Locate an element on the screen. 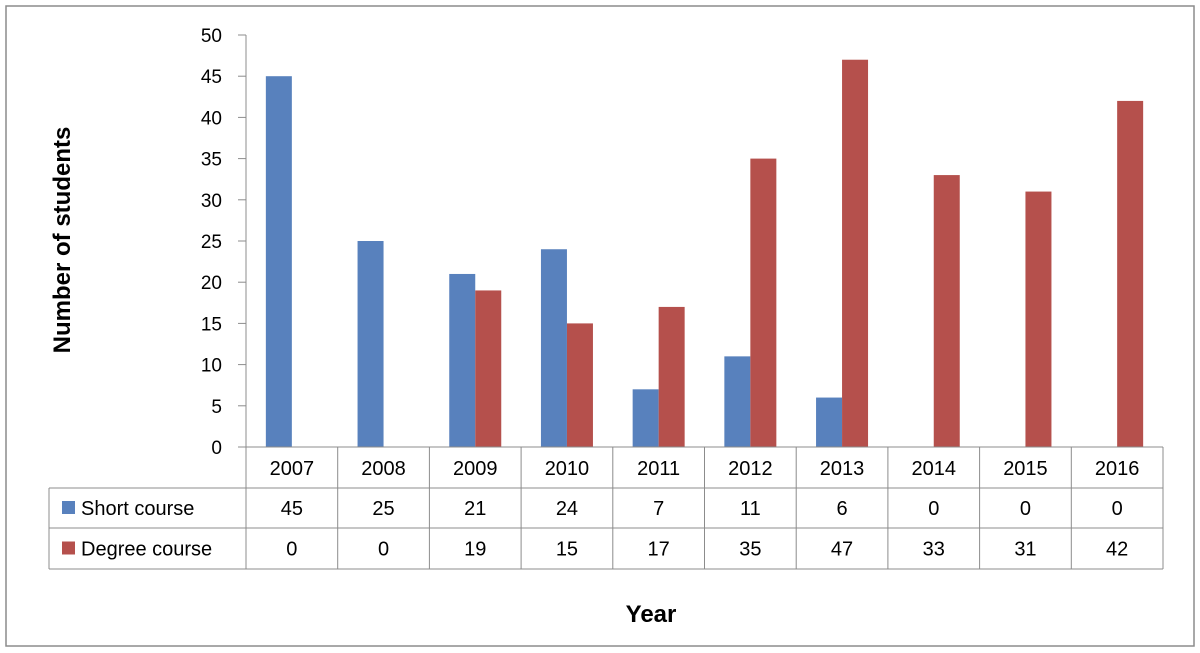  bar-degree-course-2009 is located at coordinates (488, 368).